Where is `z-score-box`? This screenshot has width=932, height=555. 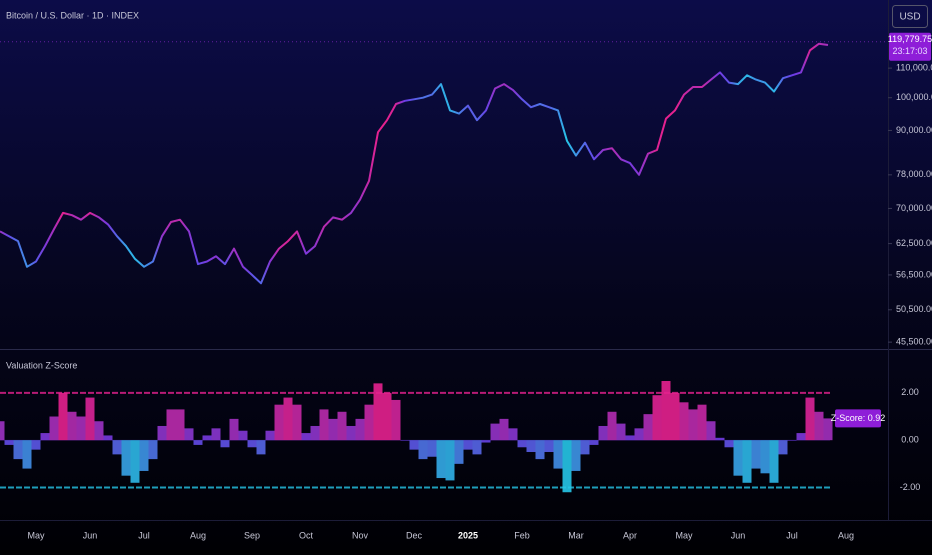
z-score-box is located at coordinates (858, 418).